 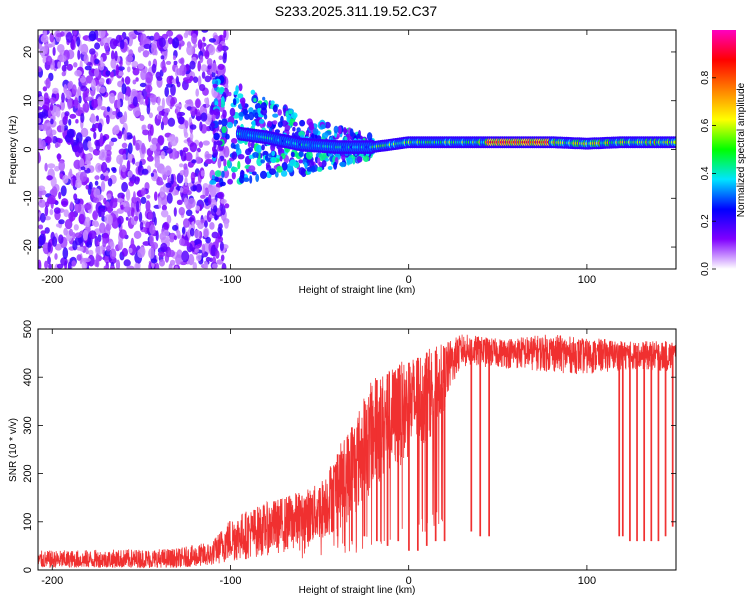 I want to click on snr-x-tick-label: -200, so click(x=52, y=581).